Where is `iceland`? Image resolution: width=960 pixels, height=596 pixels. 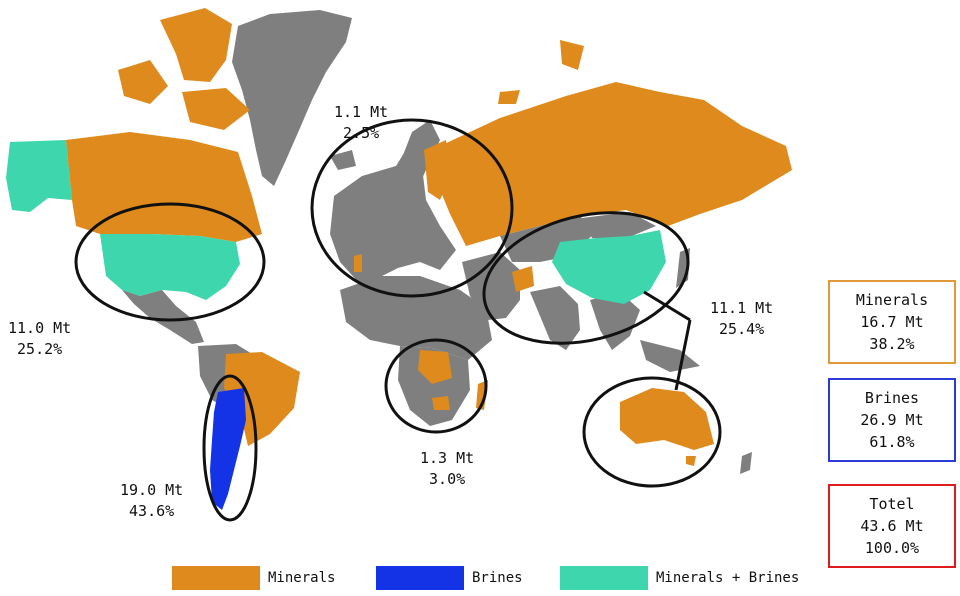 iceland is located at coordinates (343, 160).